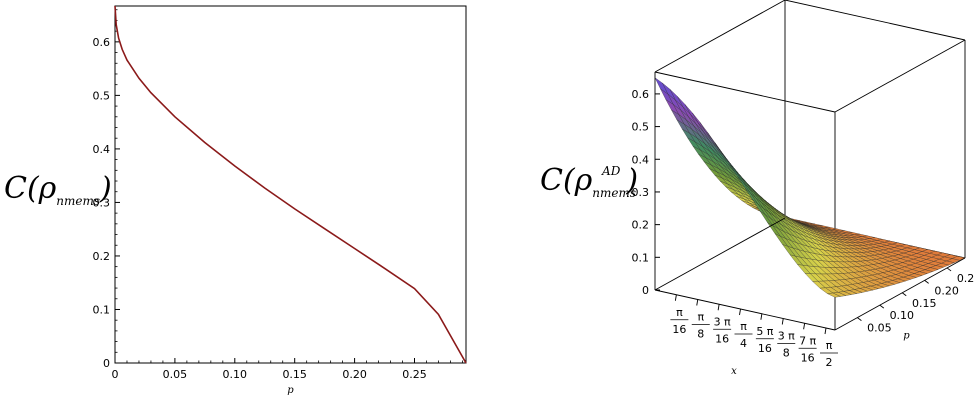  Describe the element at coordinates (566, 180) in the screenshot. I see `right-ylabel-main: C(ρ` at that location.